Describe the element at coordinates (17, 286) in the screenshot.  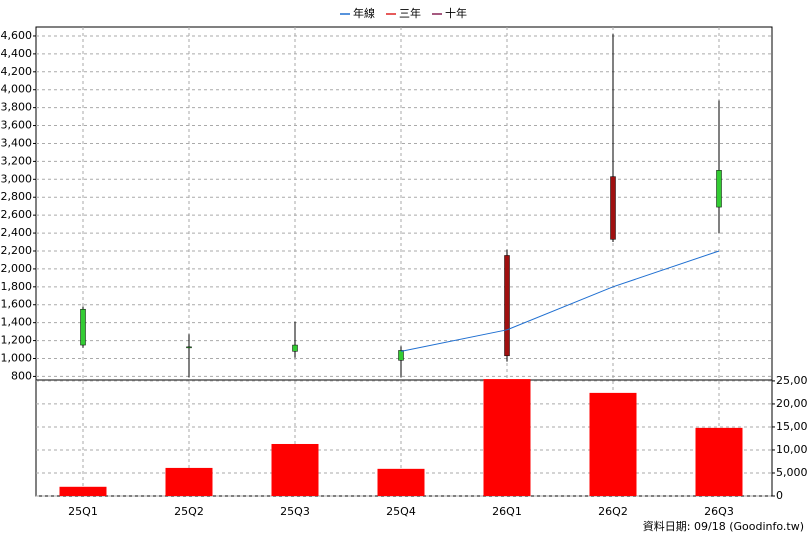
I see `y-tick-label: 1,800` at that location.